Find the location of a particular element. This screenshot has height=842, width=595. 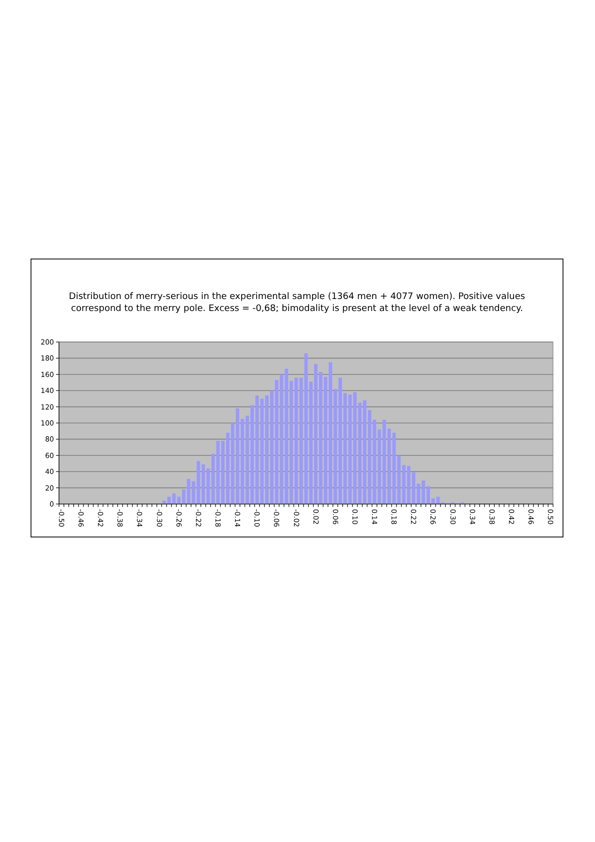

chart-title: Distribution of merry-serious in the experimental sample (1364 men + 4077 women). Positive values correspond to the merry pole. Excess = -0,68; bimodality is present at the level of a weak tendency. is located at coordinates (297, 303).